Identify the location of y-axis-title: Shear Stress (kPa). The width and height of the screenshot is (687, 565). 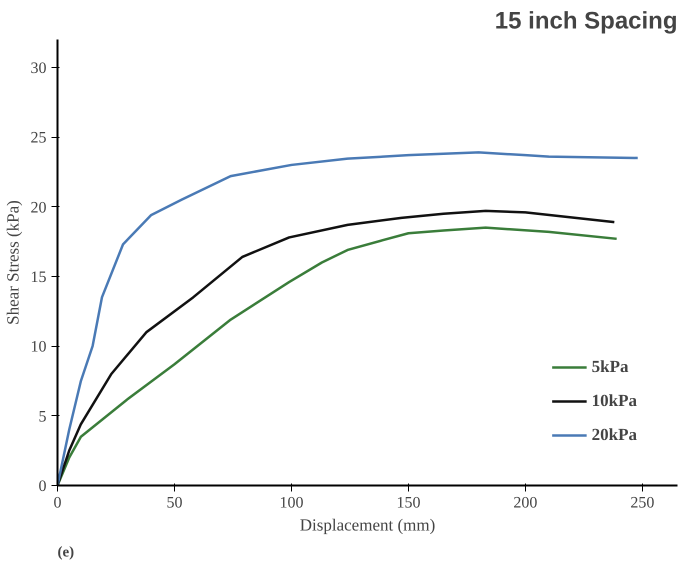
(13, 262).